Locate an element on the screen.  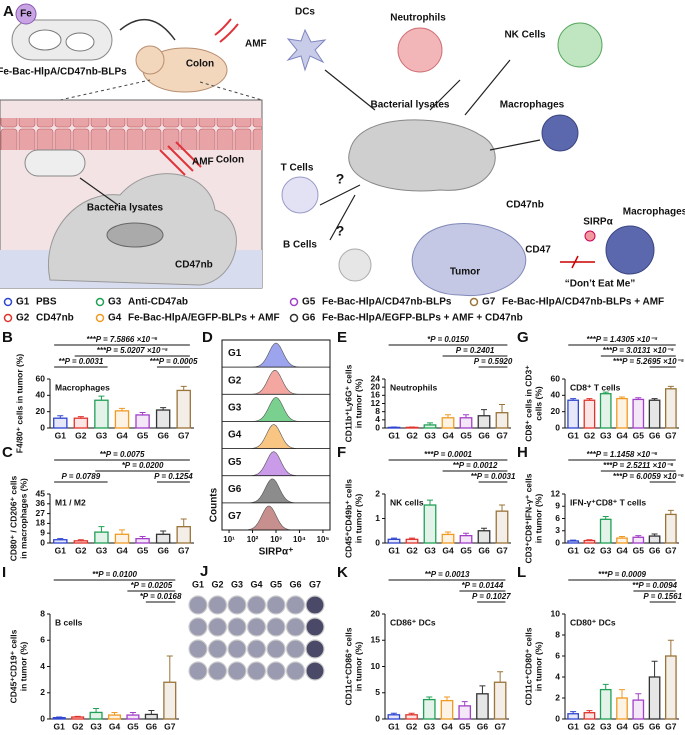
label: Neutrophils is located at coordinates (418, 18).